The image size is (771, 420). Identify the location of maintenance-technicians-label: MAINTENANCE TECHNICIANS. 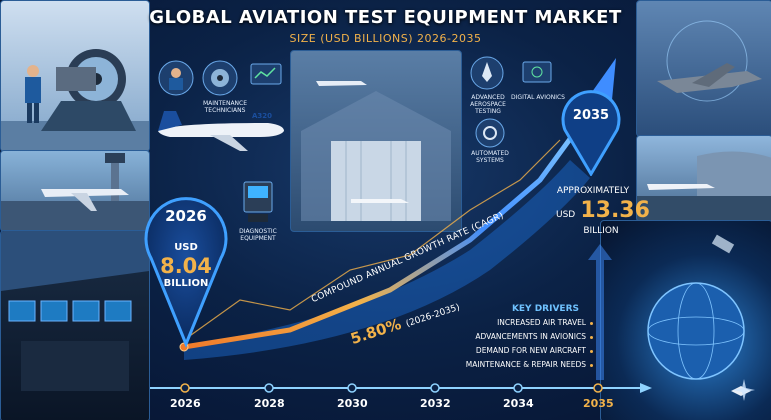
(225, 107).